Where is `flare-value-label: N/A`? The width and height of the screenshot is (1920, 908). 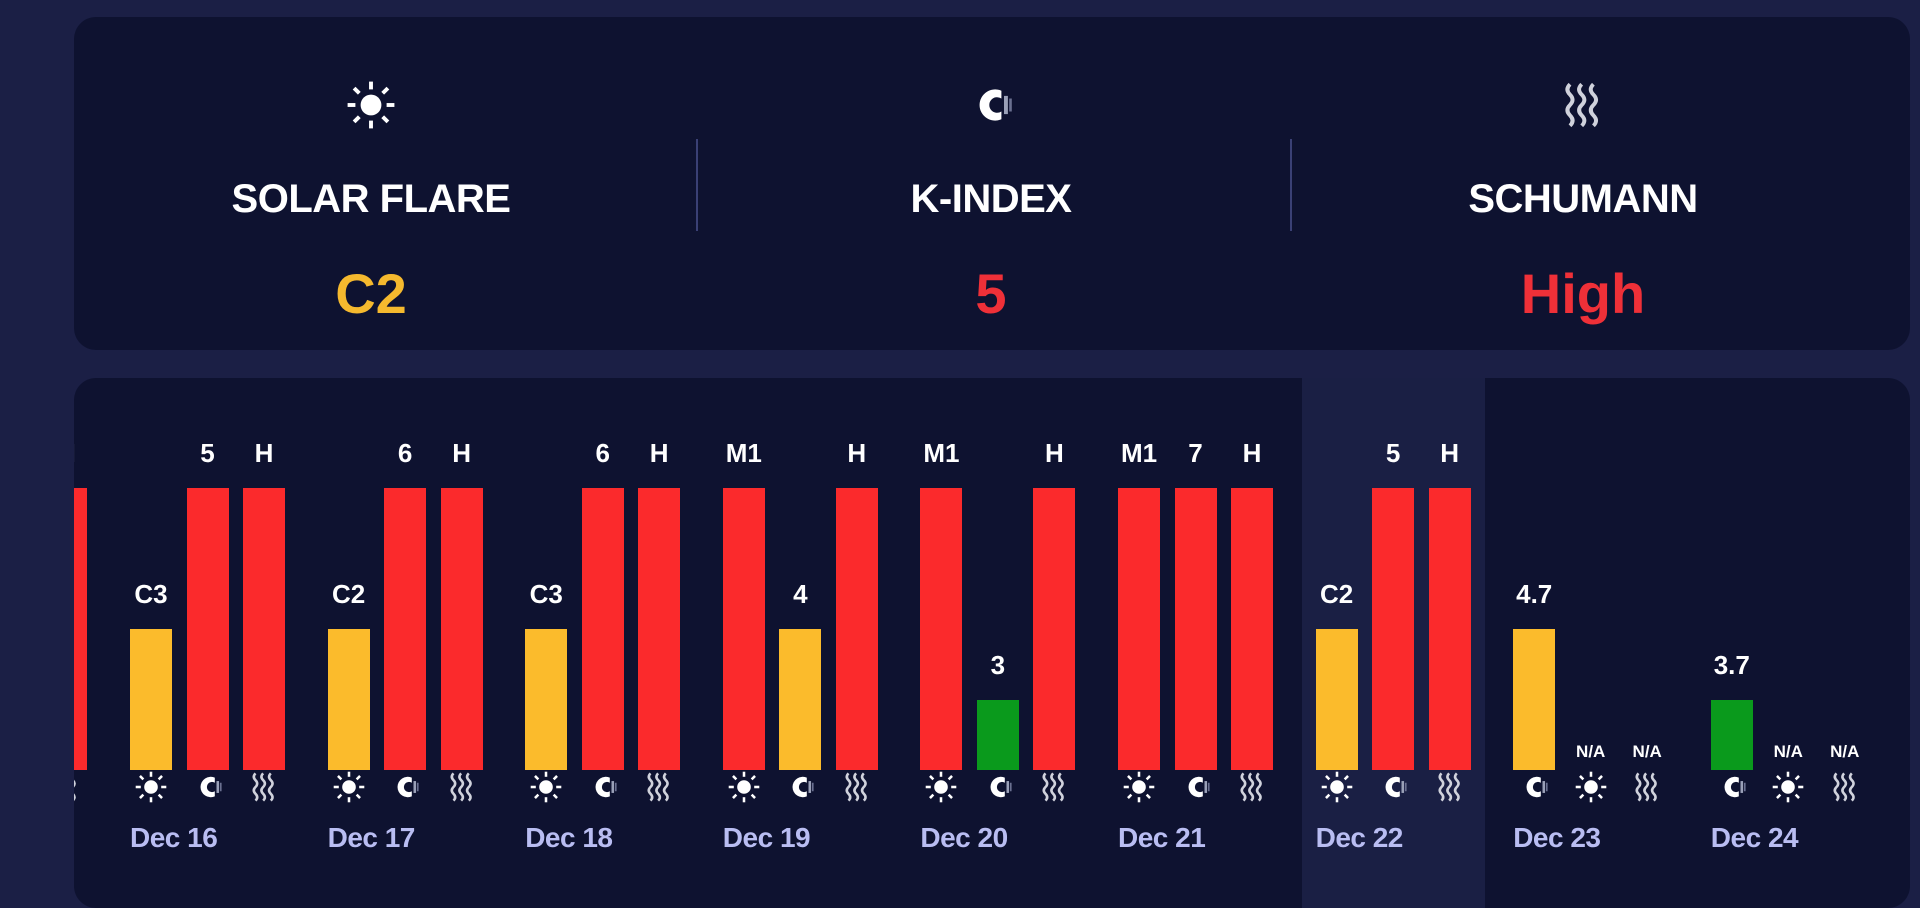
flare-value-label: N/A is located at coordinates (1788, 751).